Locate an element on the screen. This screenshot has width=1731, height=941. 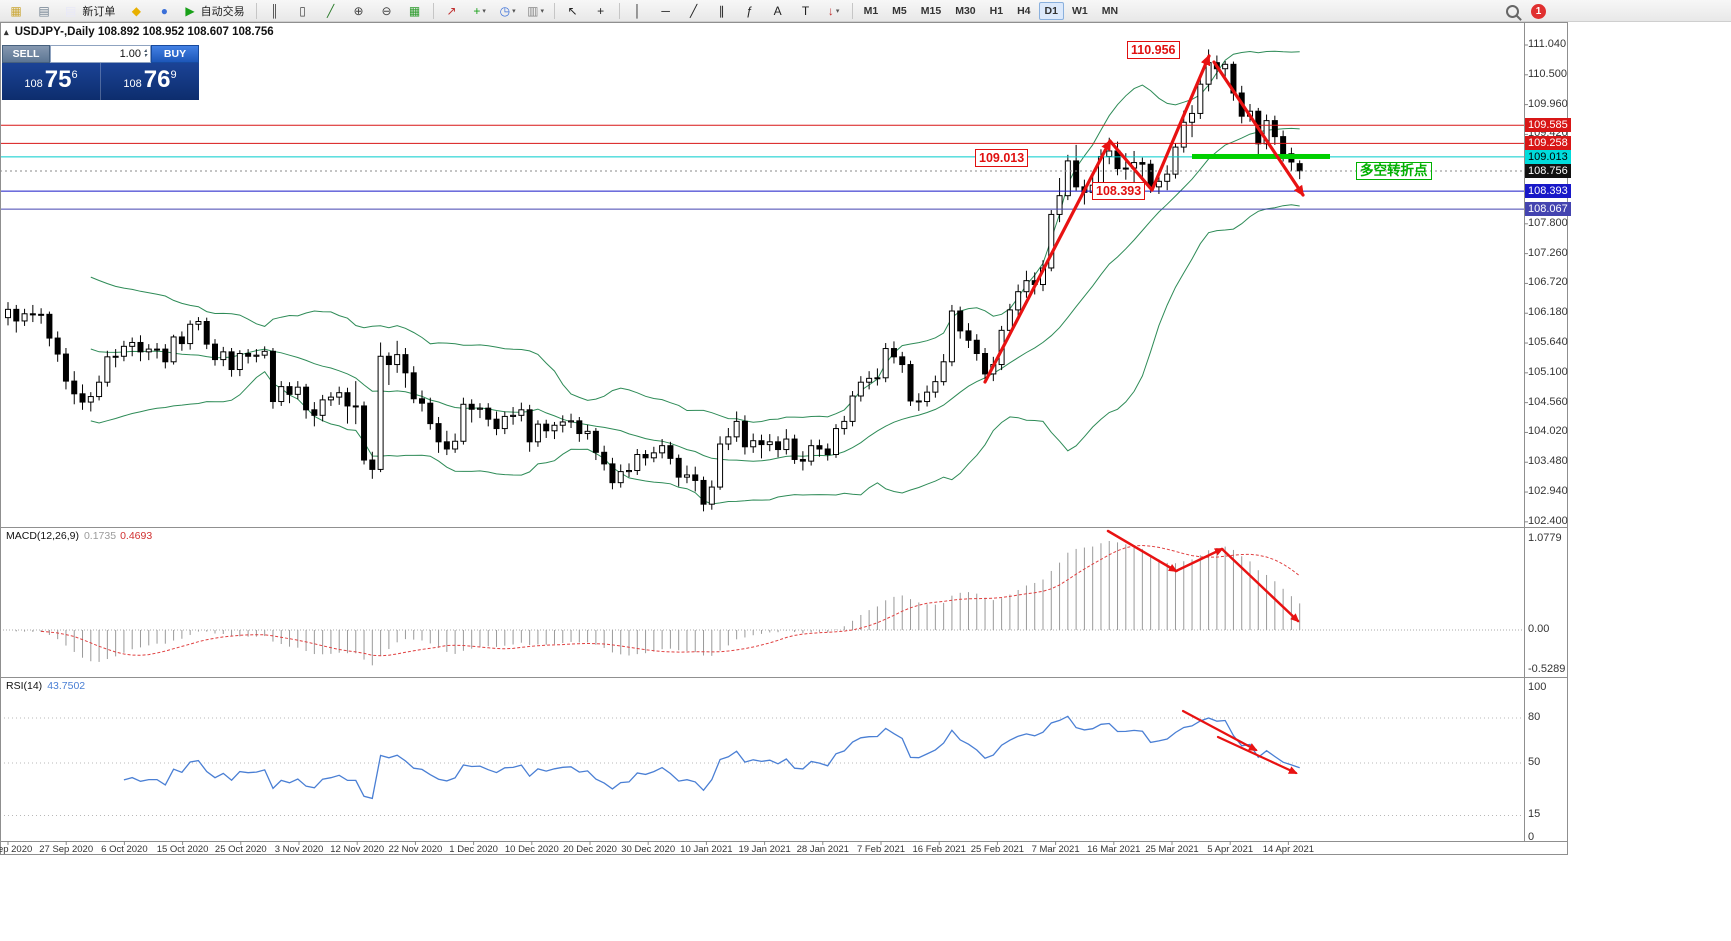
new-order-button-glyph: ▤ is located at coordinates (71, 10).